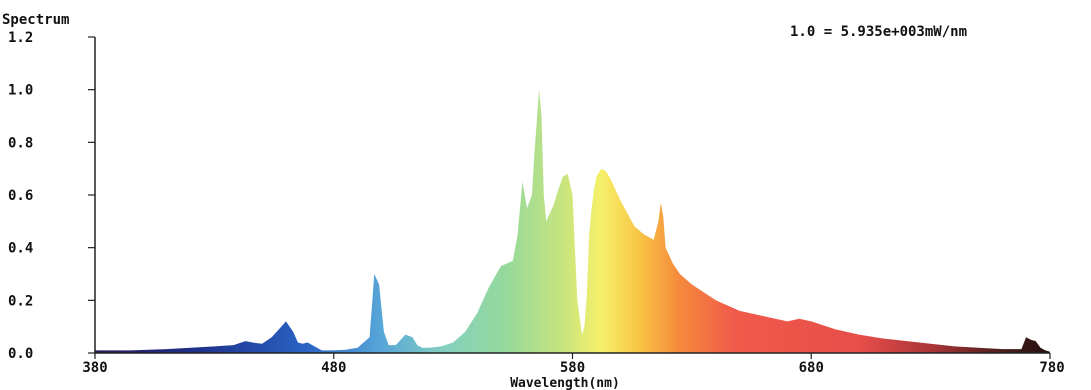 This screenshot has height=390, width=1091. I want to click on chart-title: Spectrum, so click(35, 20).